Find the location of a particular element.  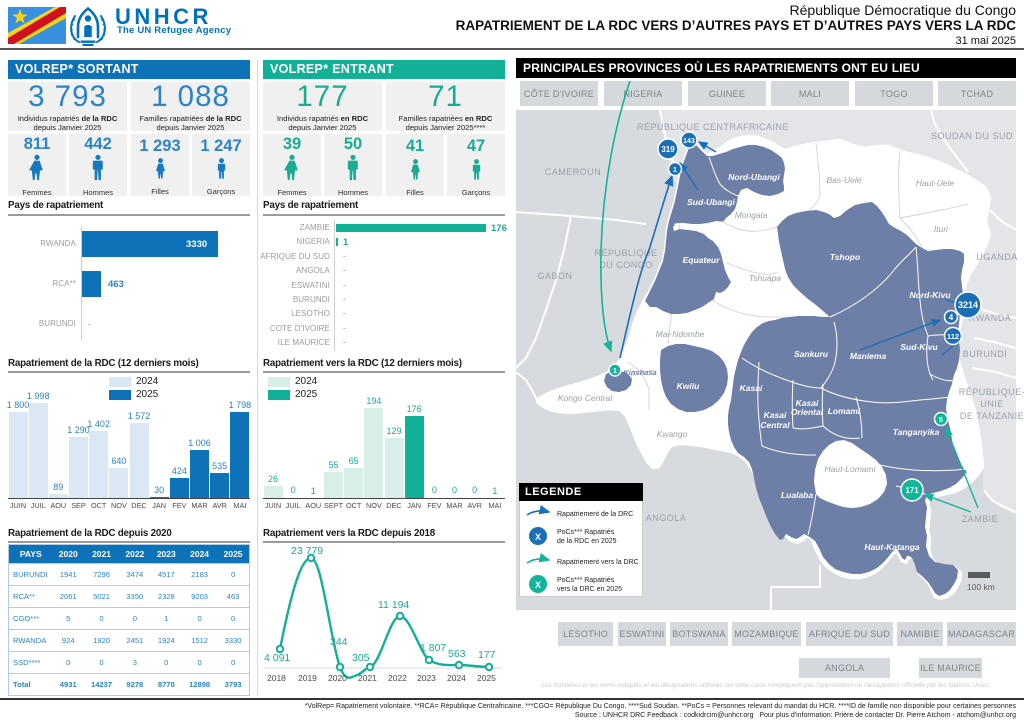

svg-text: Kwango is located at coordinates (672, 434).